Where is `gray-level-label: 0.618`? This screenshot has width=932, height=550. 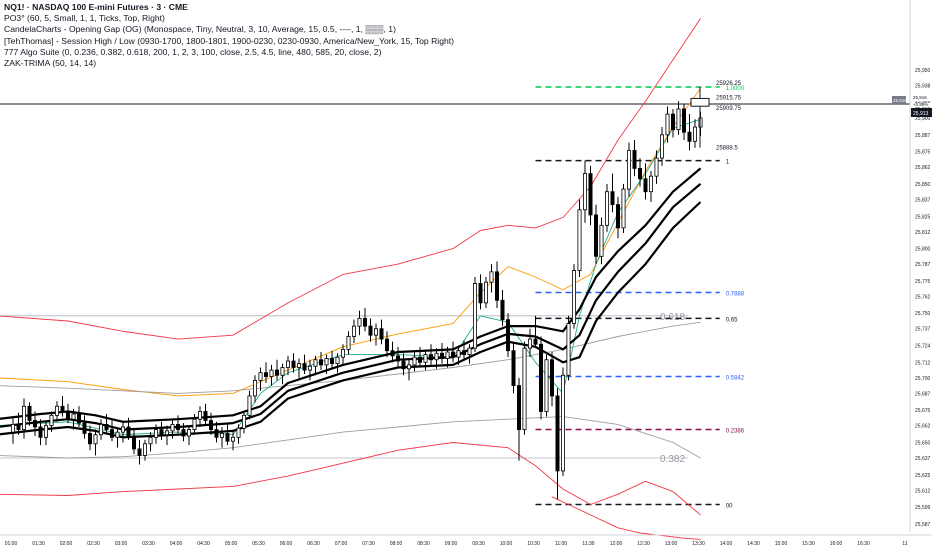 gray-level-label: 0.618 is located at coordinates (672, 317).